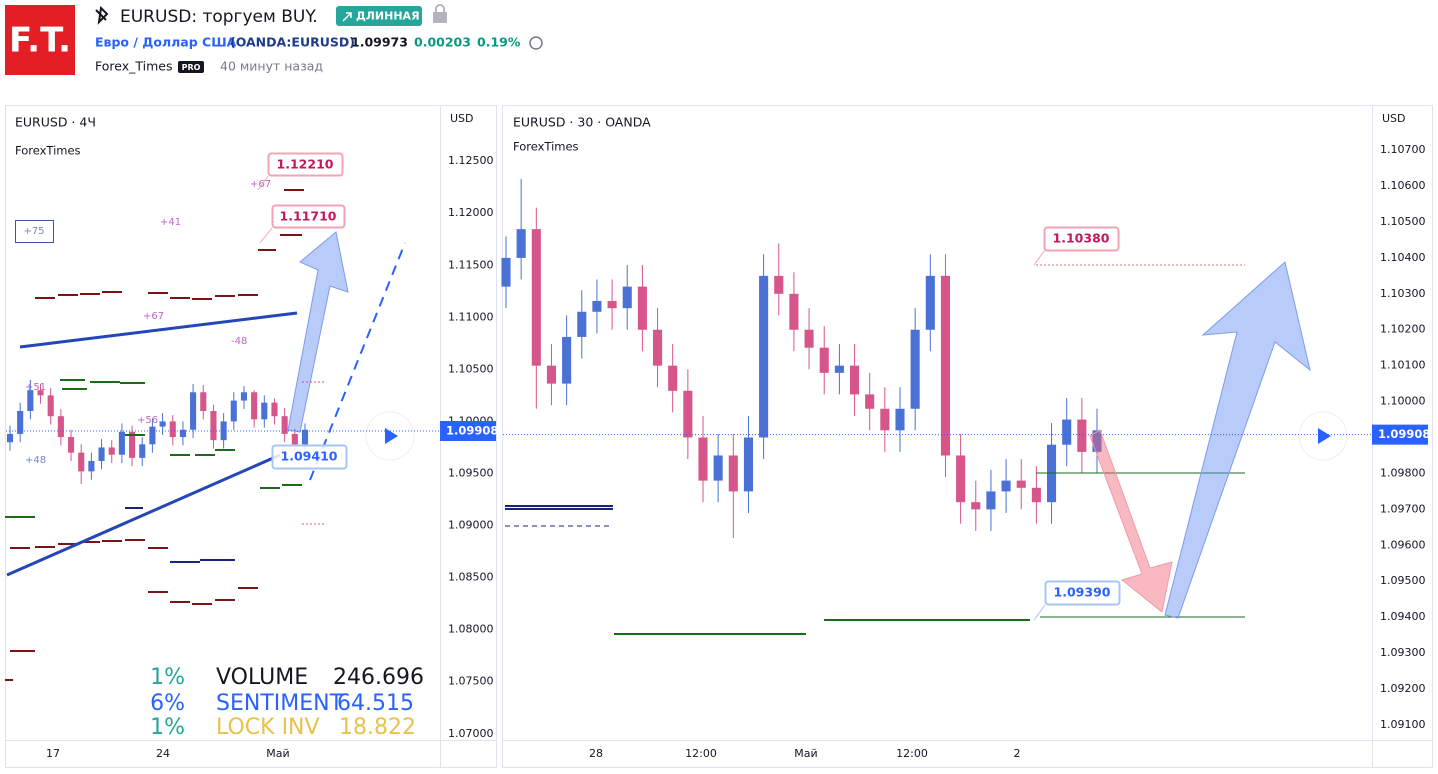  Describe the element at coordinates (34, 231) in the screenshot. I see `level-mark-box` at that location.